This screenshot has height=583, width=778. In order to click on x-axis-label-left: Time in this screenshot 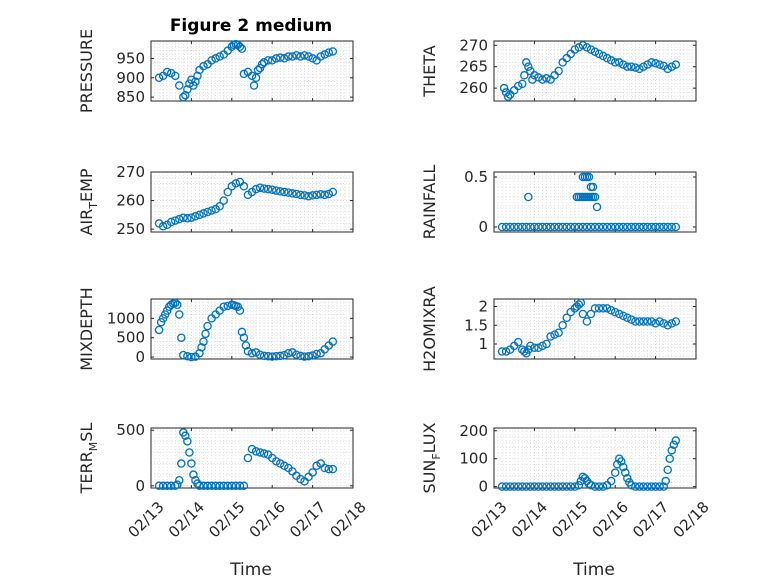, I will do `click(250, 570)`.